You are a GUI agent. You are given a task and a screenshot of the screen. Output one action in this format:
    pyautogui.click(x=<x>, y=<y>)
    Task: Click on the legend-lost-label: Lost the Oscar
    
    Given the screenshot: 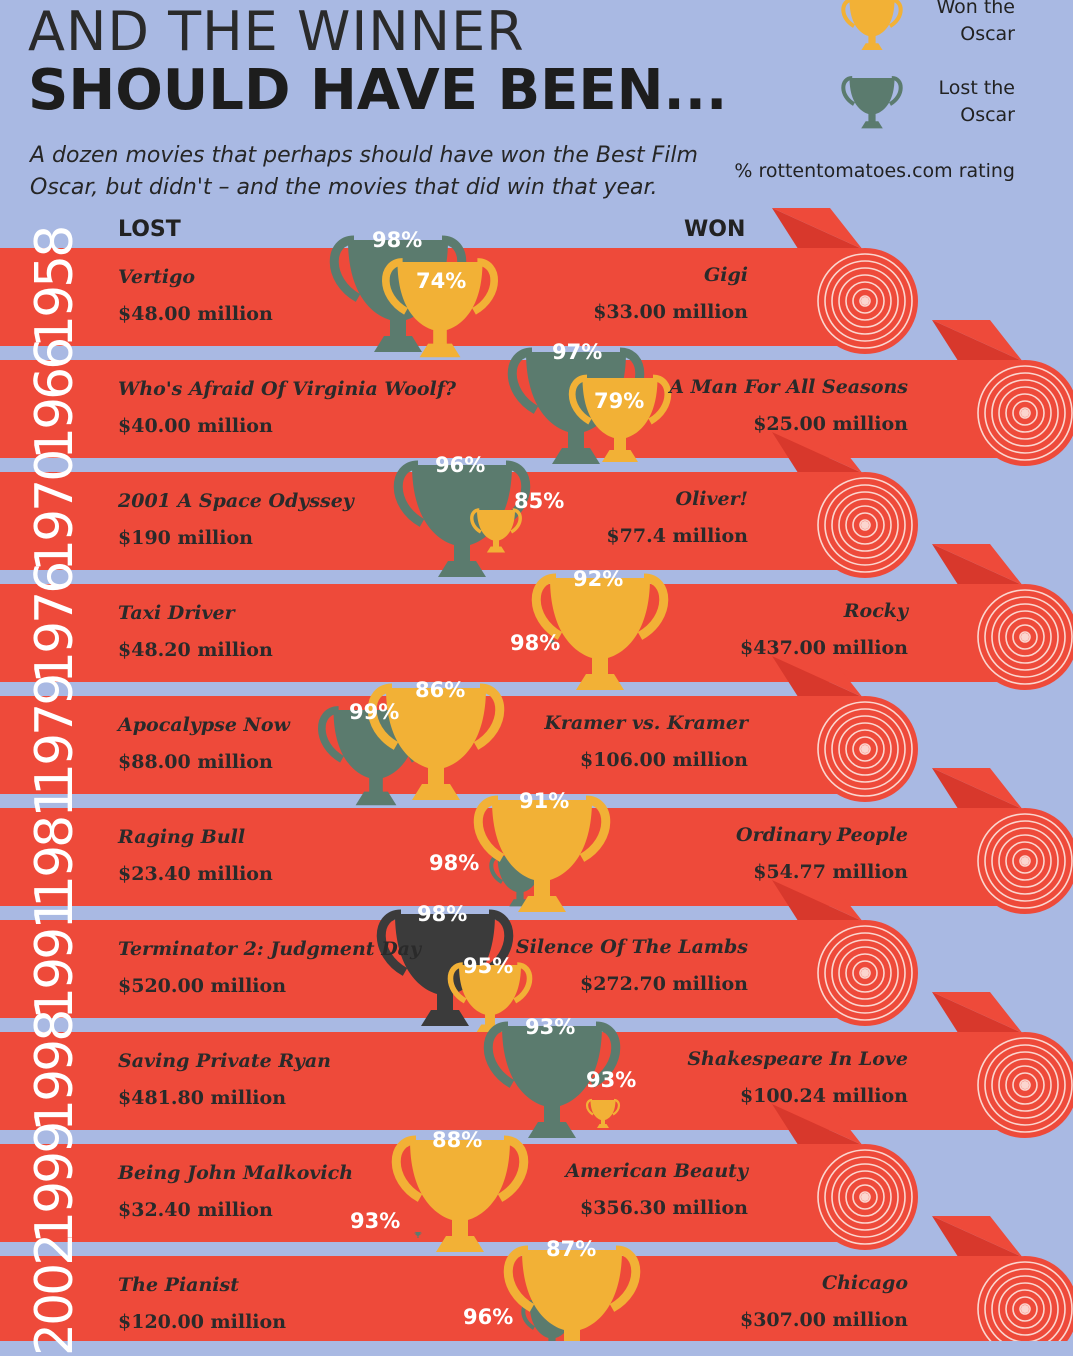 What is the action you would take?
    pyautogui.click(x=977, y=102)
    